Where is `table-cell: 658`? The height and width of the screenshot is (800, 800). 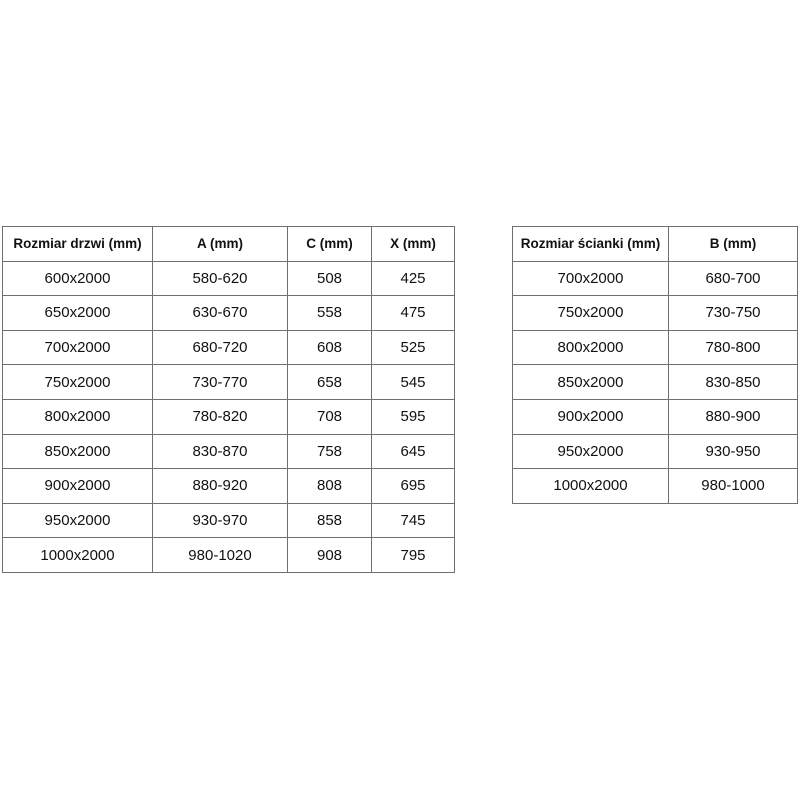
table-cell: 658 is located at coordinates (329, 382).